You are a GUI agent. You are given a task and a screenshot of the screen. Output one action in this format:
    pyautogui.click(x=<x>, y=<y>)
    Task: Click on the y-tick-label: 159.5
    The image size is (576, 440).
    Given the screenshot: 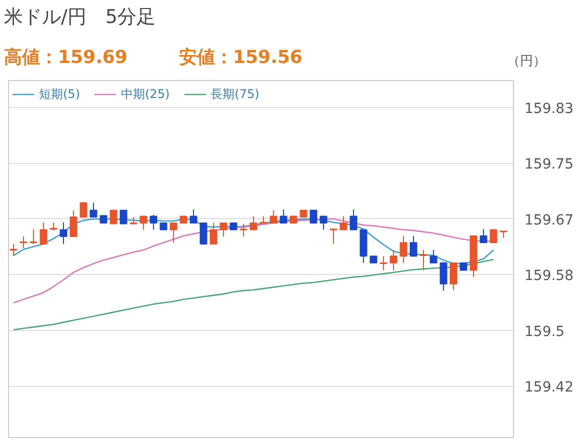 What is the action you would take?
    pyautogui.click(x=544, y=332)
    